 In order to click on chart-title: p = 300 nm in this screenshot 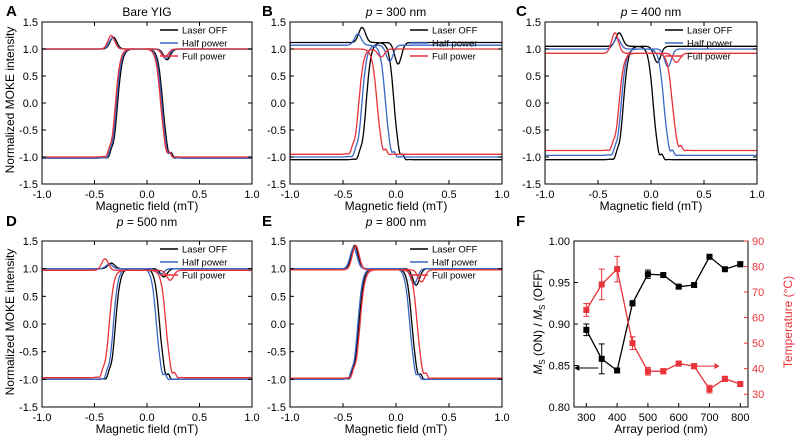, I will do `click(395, 12)`.